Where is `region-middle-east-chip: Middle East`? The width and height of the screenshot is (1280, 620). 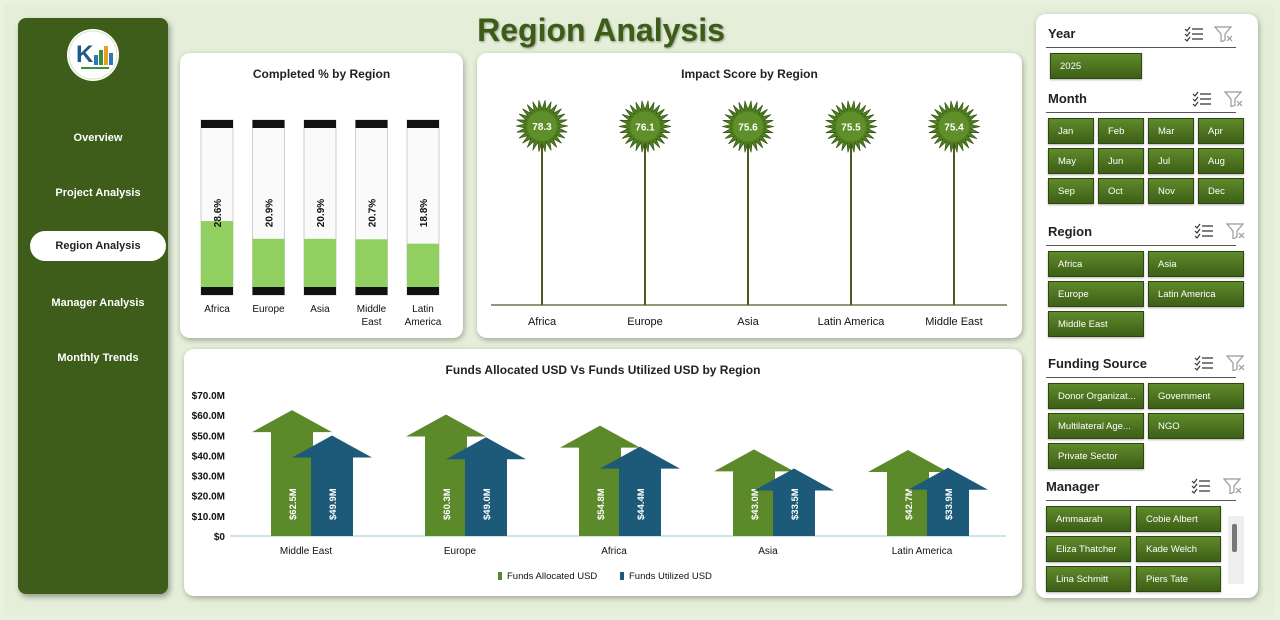
region-middle-east-chip: Middle East is located at coordinates (1096, 324).